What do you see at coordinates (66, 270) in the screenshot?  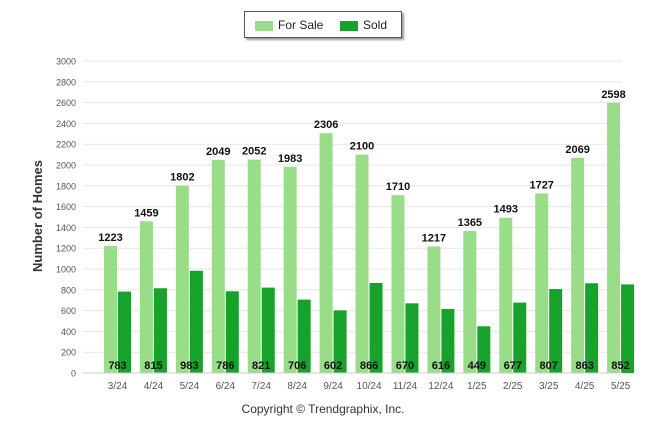 I see `y-tick-label: 1000` at bounding box center [66, 270].